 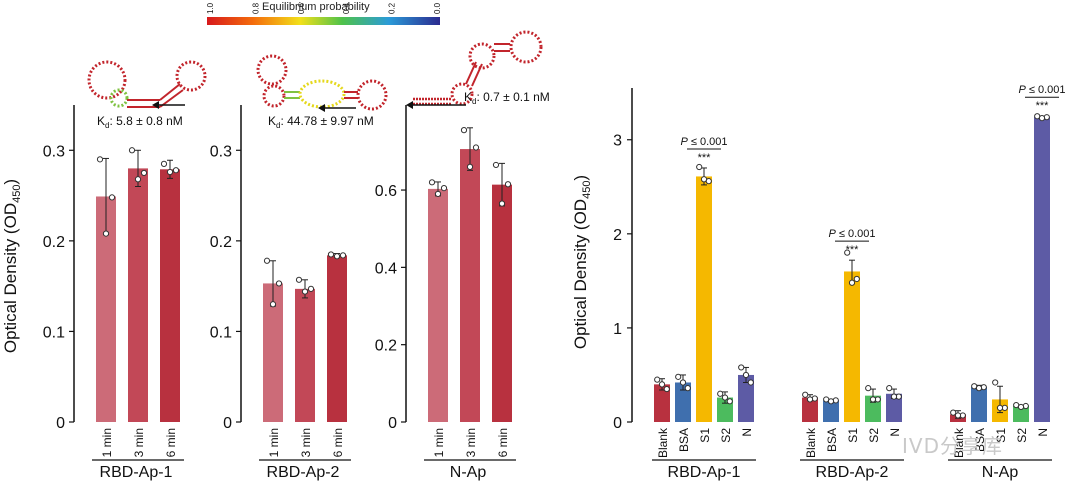 What do you see at coordinates (507, 98) in the screenshot?
I see `kd-label: Kd: 0.7 ± 0.1 nM` at bounding box center [507, 98].